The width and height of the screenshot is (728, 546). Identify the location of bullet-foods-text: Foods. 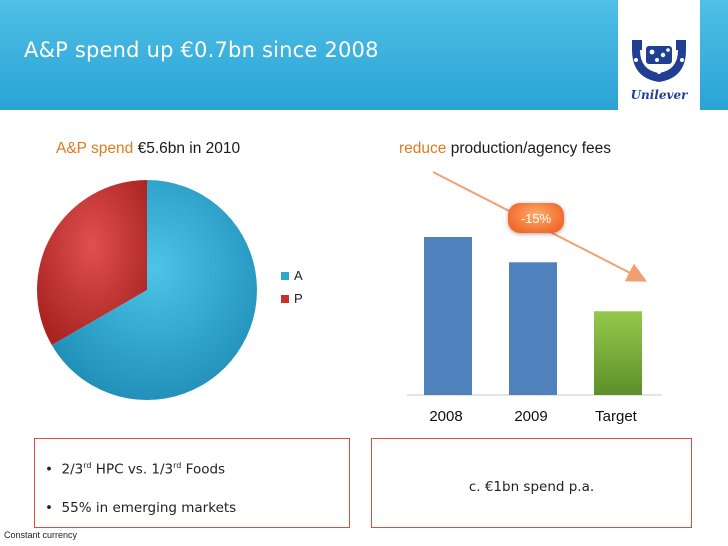
(203, 469).